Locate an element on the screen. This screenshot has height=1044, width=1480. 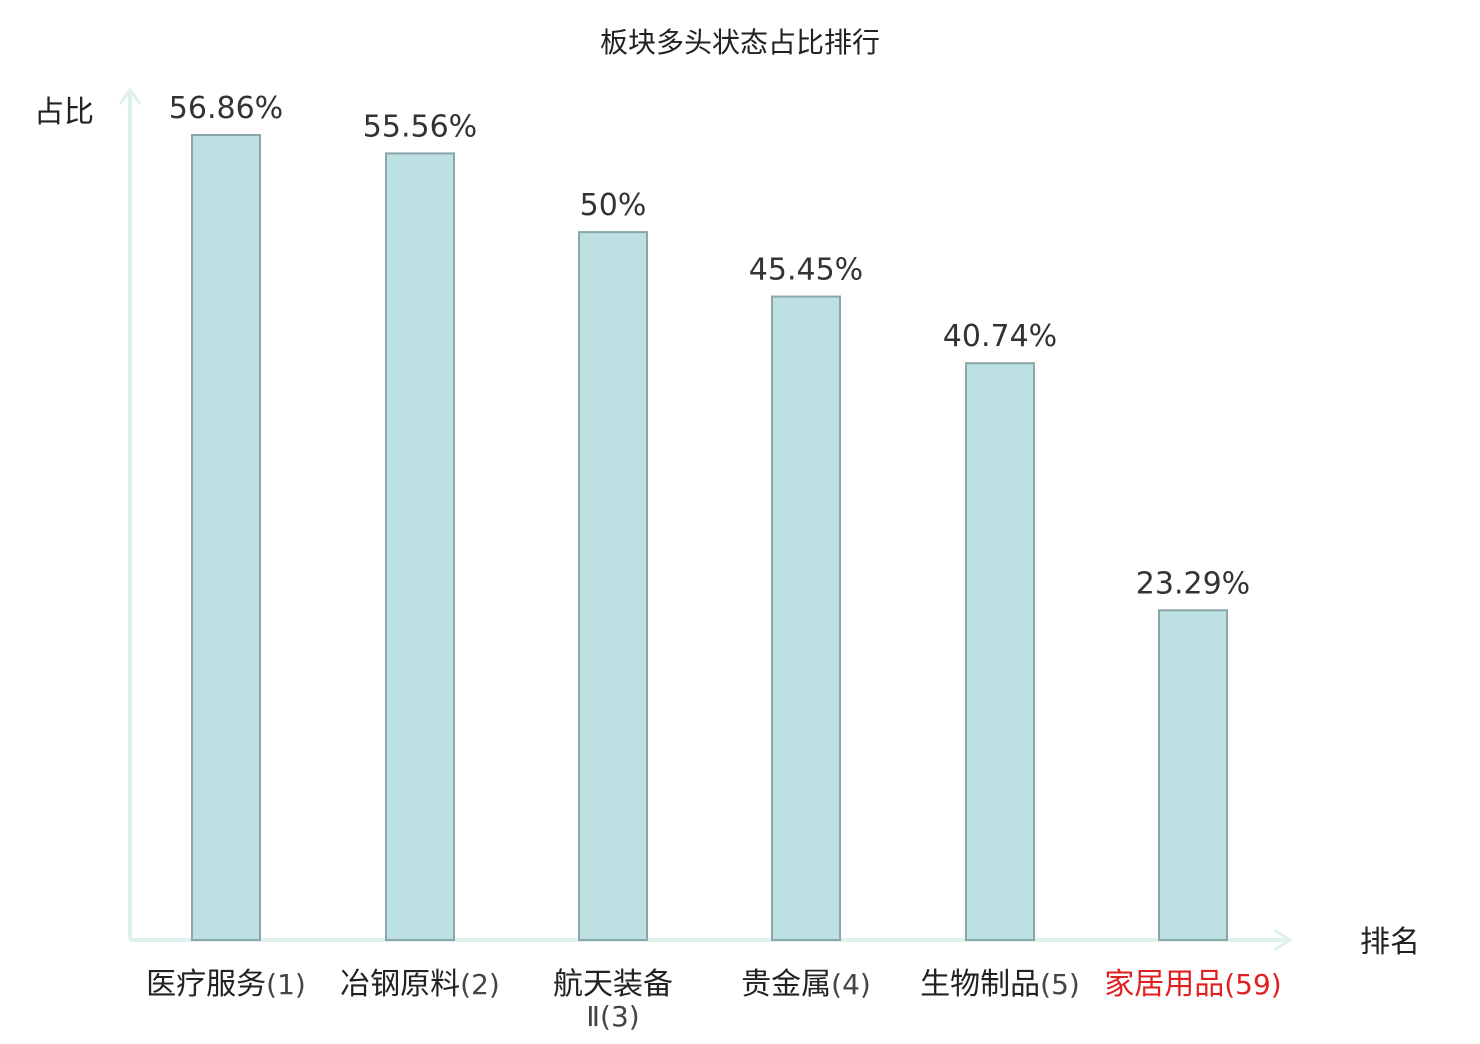
category-label: 家居用品(59) is located at coordinates (1192, 984).